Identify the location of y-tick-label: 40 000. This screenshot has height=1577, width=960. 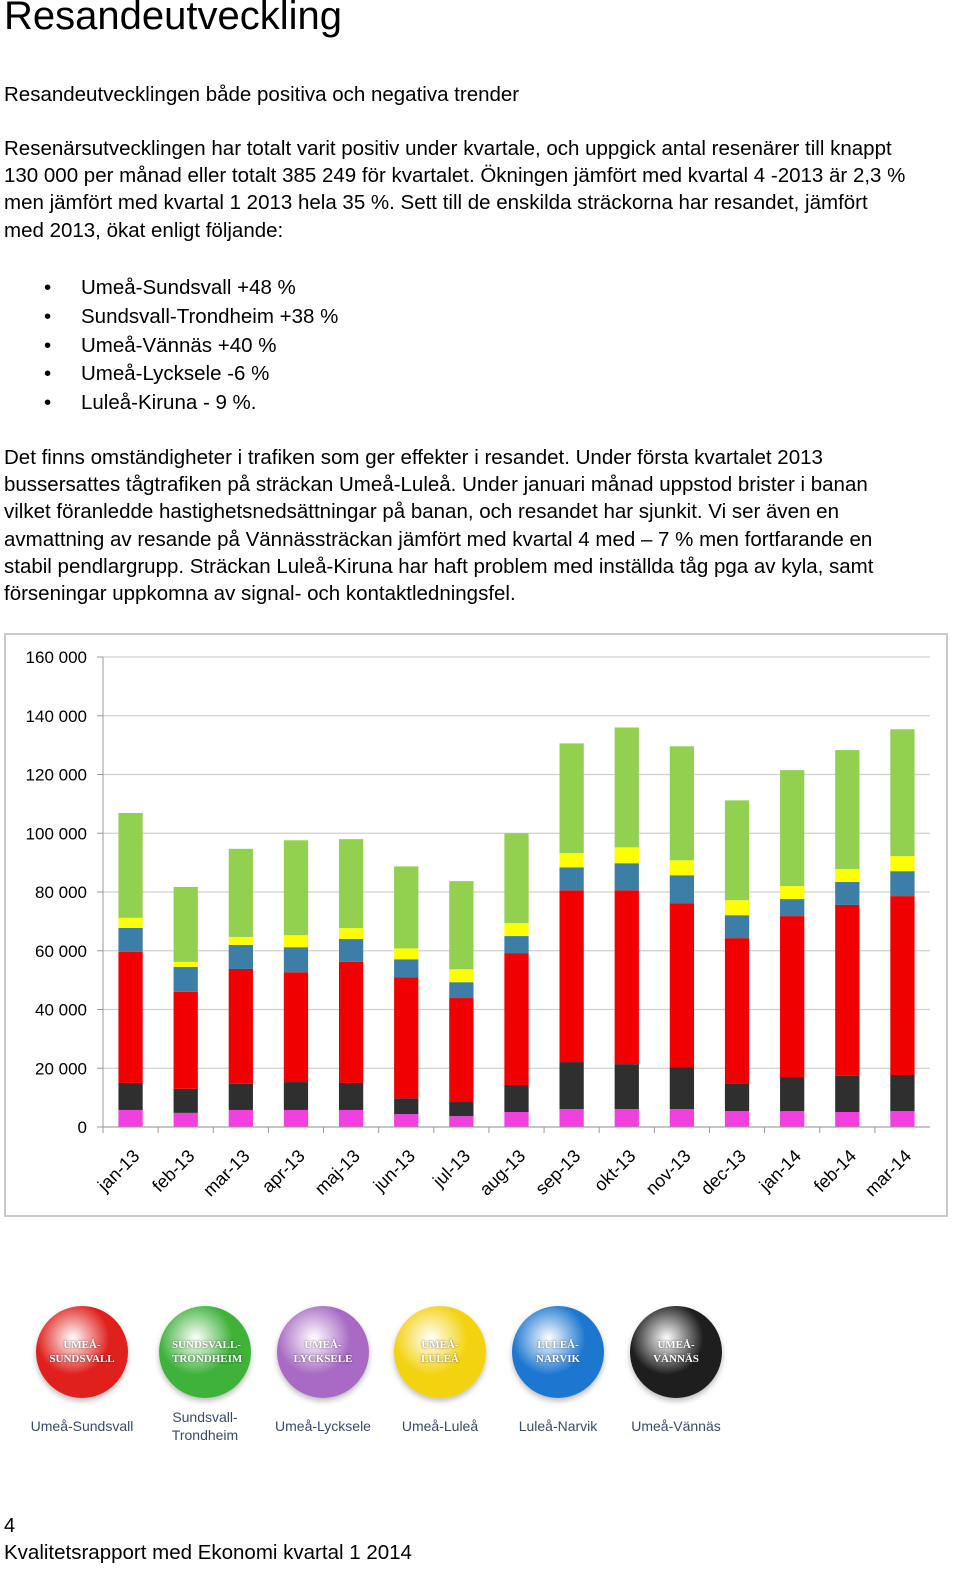
(61, 1010).